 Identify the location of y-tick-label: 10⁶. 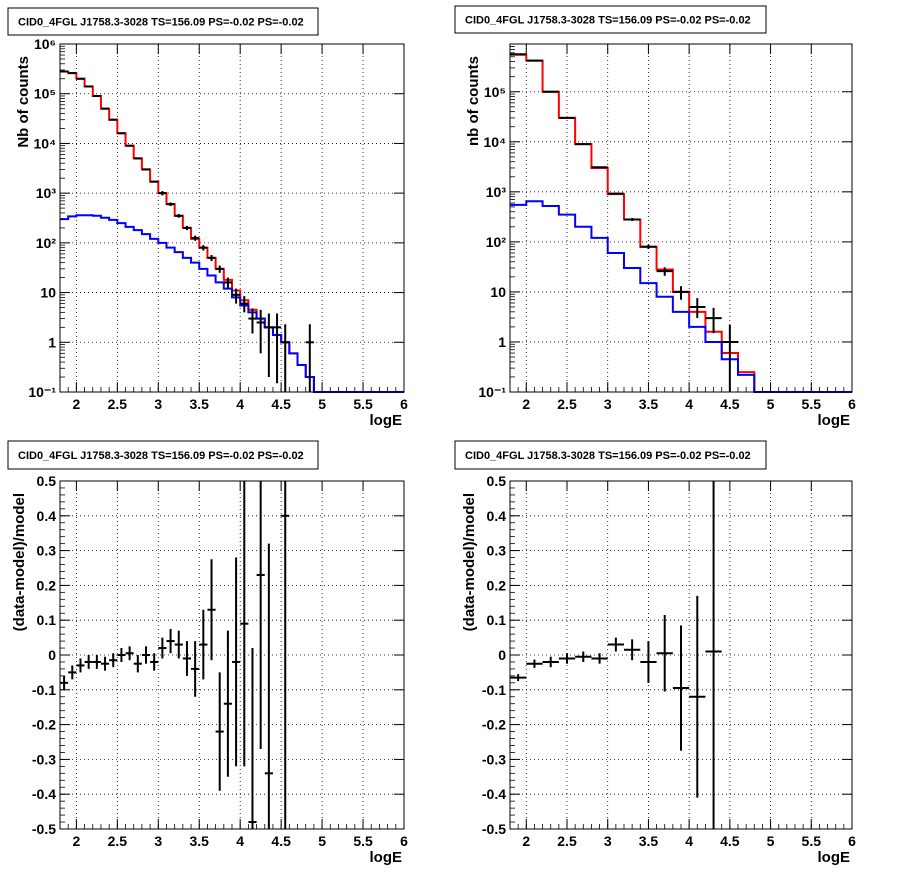
(45, 44).